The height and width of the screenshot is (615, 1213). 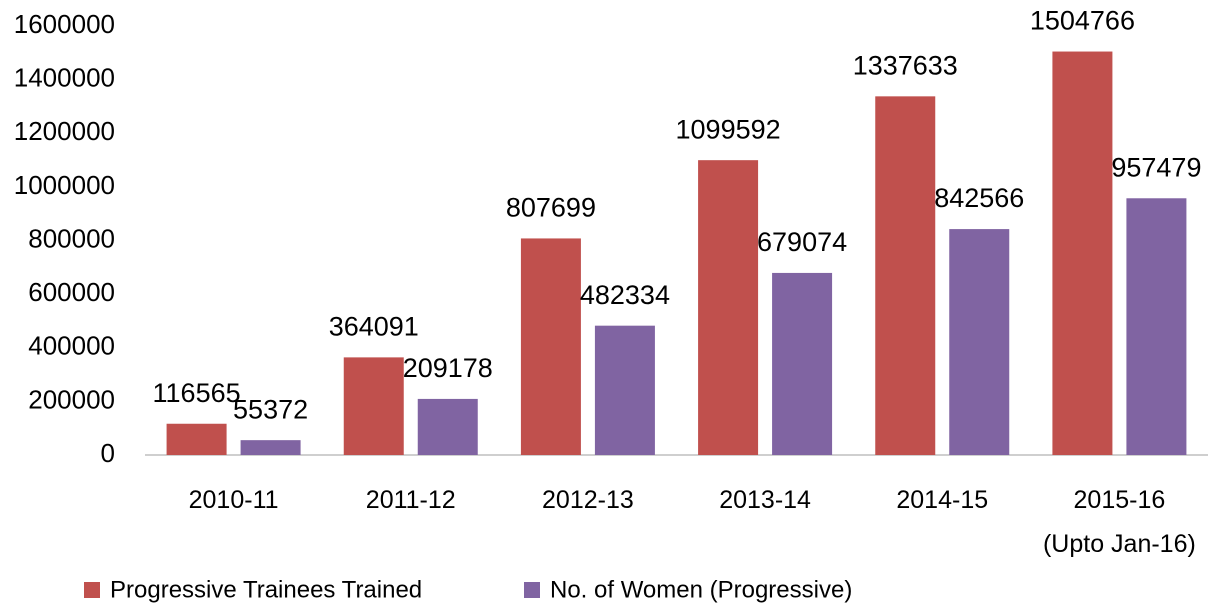 I want to click on y-tick-label: 1600000, so click(x=64, y=24).